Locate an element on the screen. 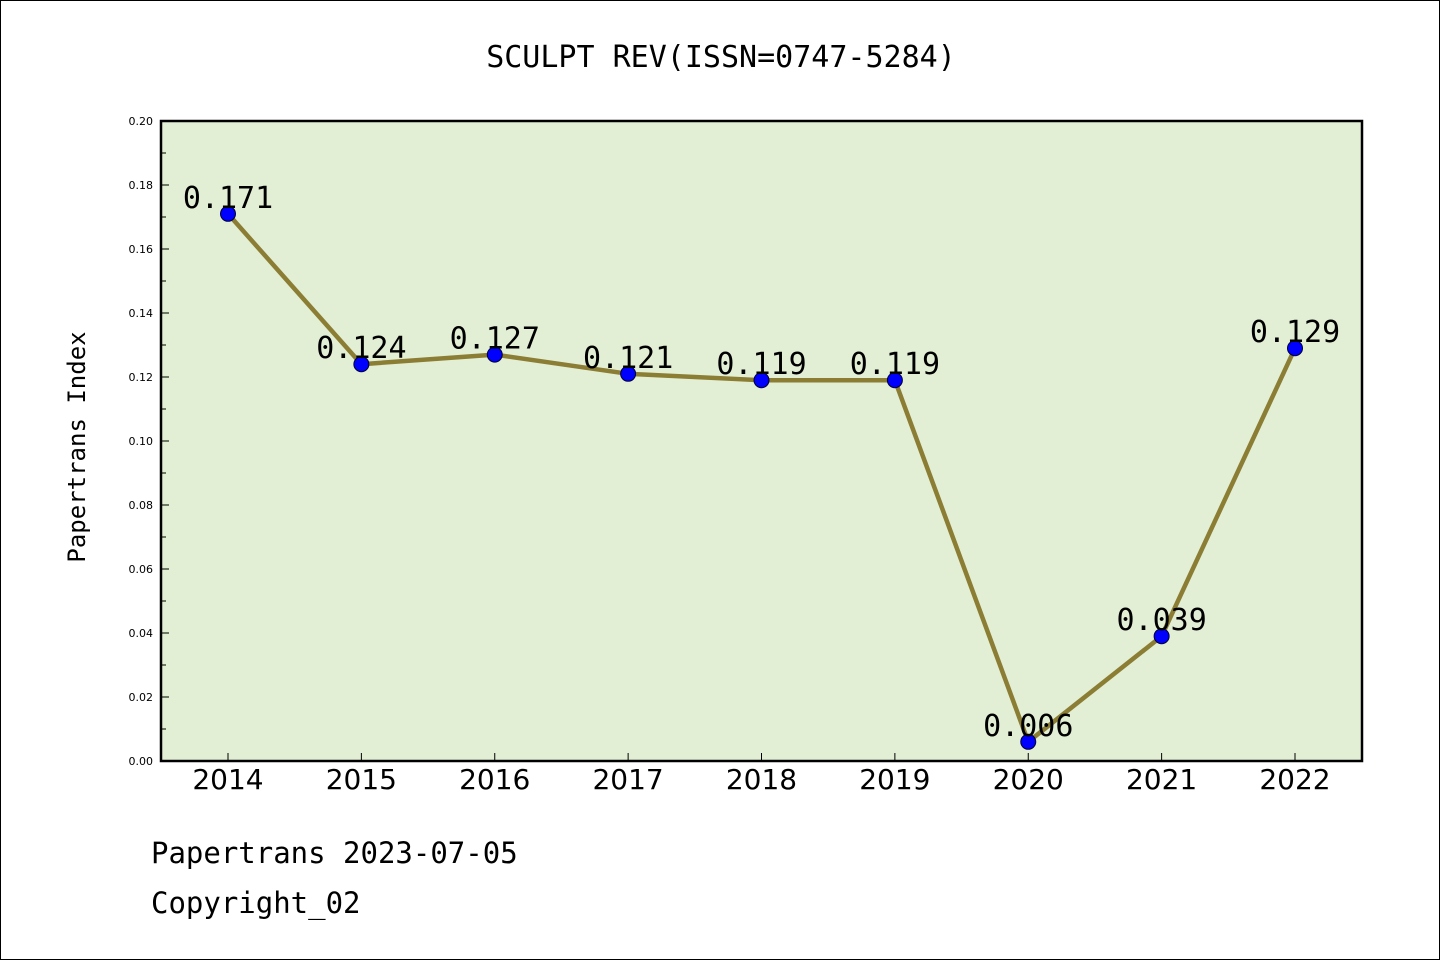  y-tick-label: 0.14 is located at coordinates (141, 313).